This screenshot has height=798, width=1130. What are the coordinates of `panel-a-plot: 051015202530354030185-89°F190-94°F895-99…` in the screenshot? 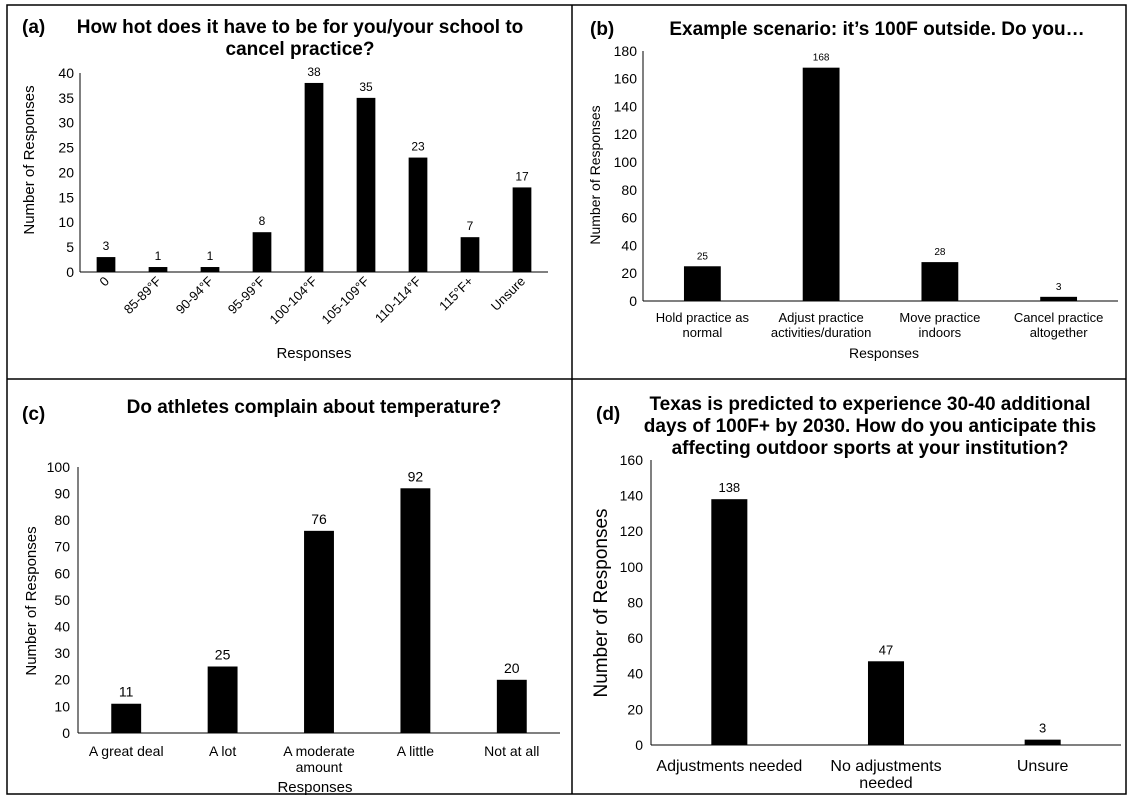 It's located at (303, 196).